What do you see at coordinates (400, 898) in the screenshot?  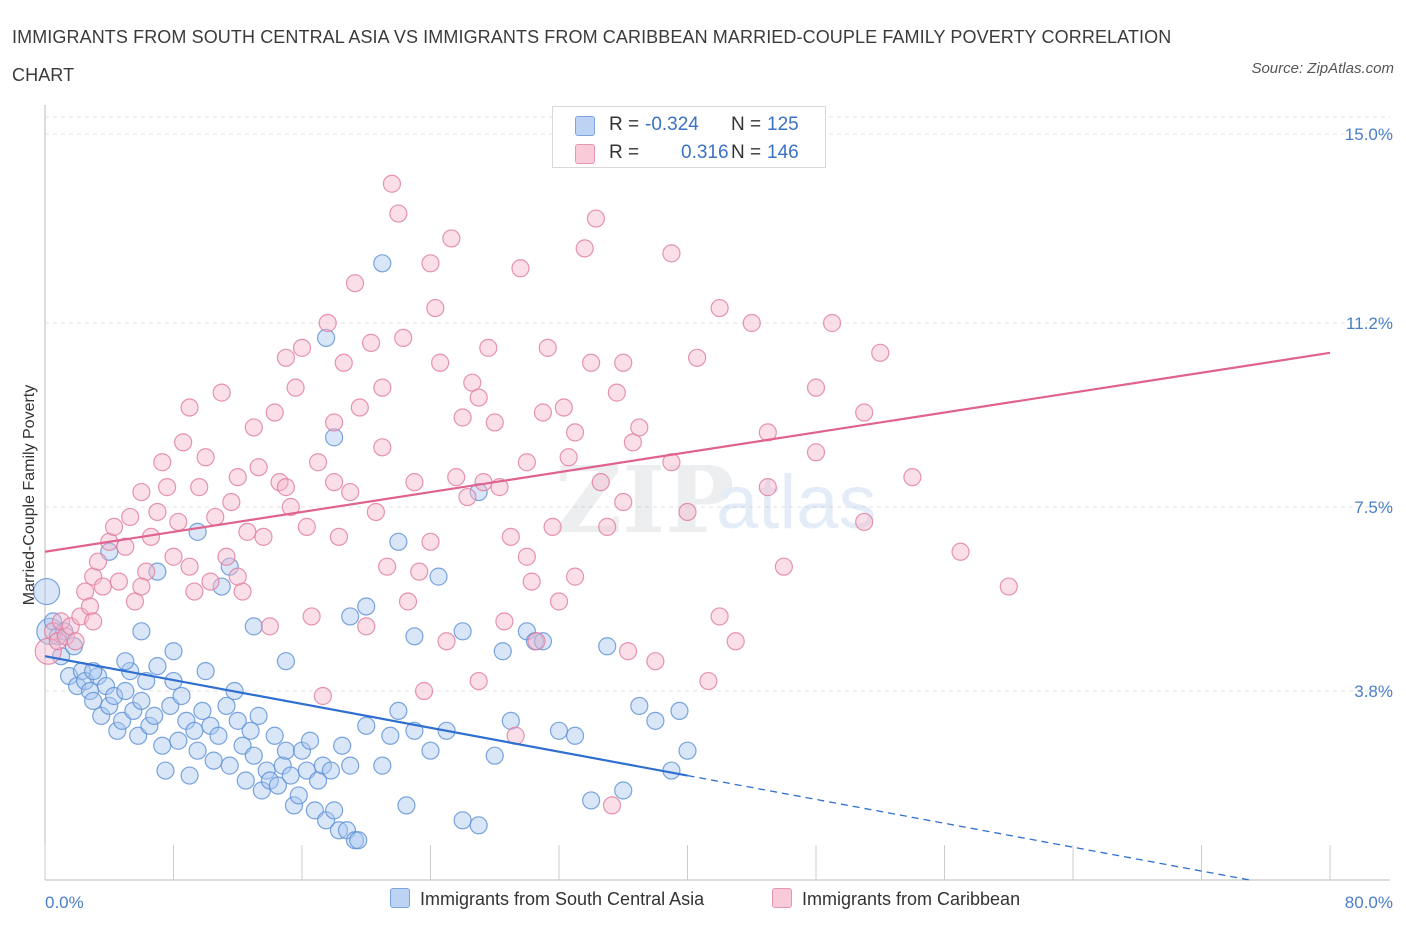 I see `bottom-legend-swatch-blue` at bounding box center [400, 898].